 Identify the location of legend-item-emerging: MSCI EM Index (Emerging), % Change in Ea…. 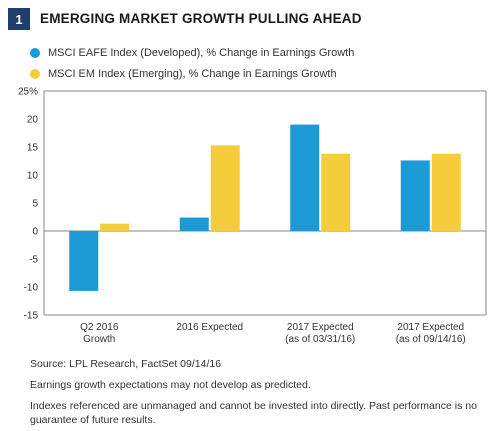
(192, 73).